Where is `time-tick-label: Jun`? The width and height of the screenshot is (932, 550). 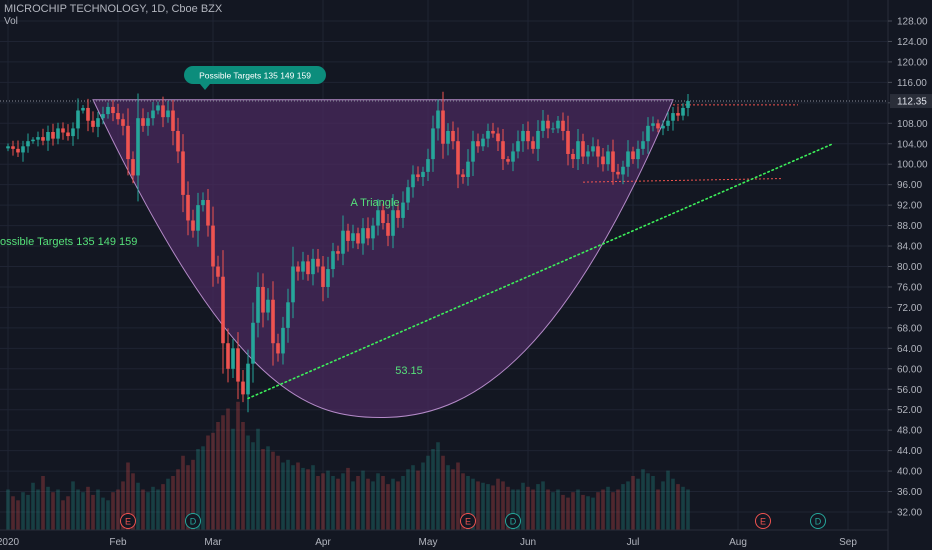
time-tick-label: Jun is located at coordinates (528, 542).